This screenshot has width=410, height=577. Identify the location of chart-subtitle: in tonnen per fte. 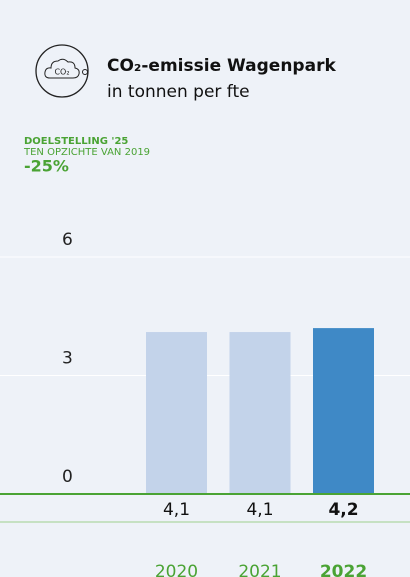
(178, 92).